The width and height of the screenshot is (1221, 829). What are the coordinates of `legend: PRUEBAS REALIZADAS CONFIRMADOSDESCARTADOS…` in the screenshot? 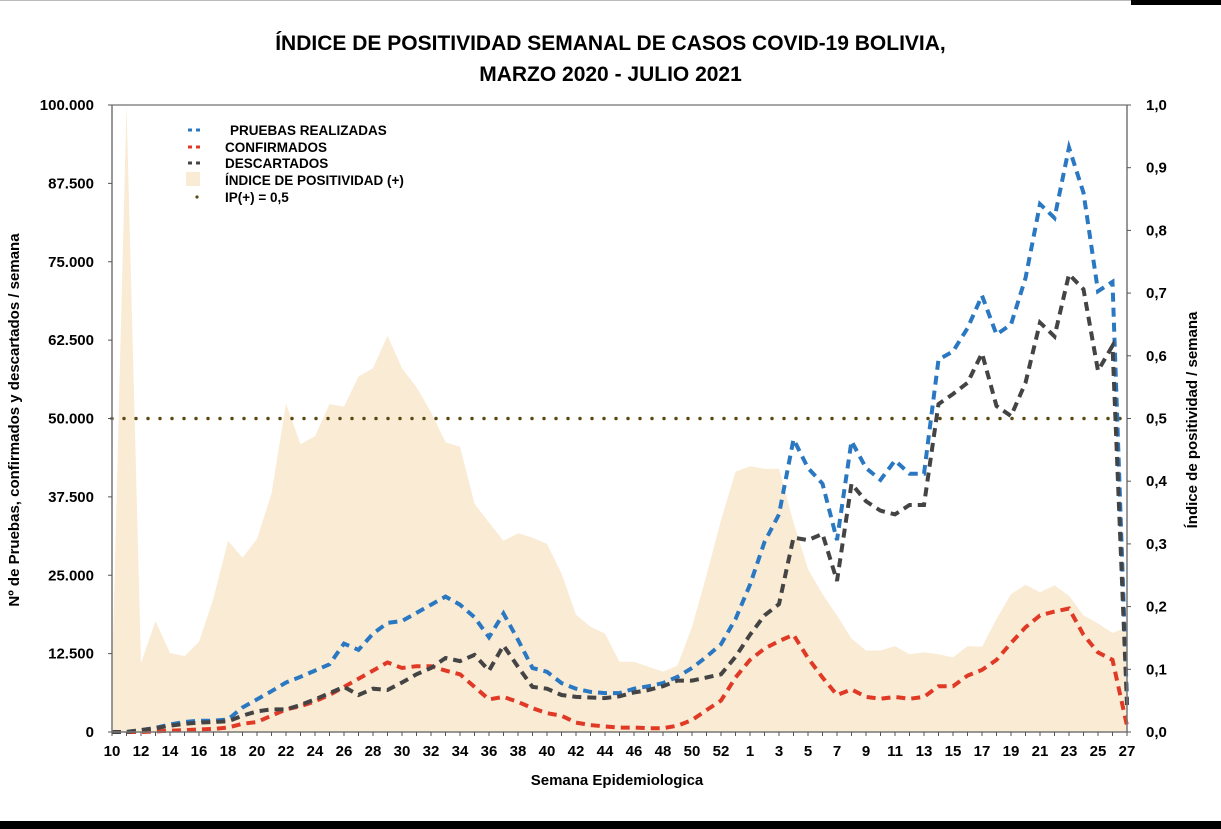 It's located at (295, 164).